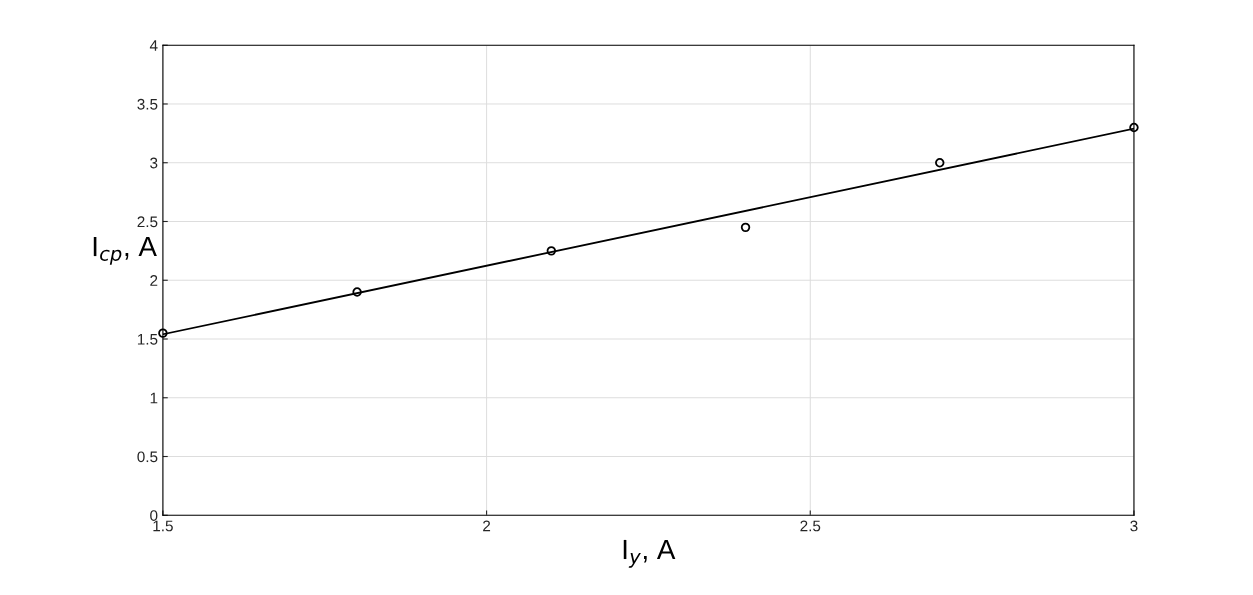  What do you see at coordinates (154, 280) in the screenshot?
I see `y-tick-label: 2` at bounding box center [154, 280].